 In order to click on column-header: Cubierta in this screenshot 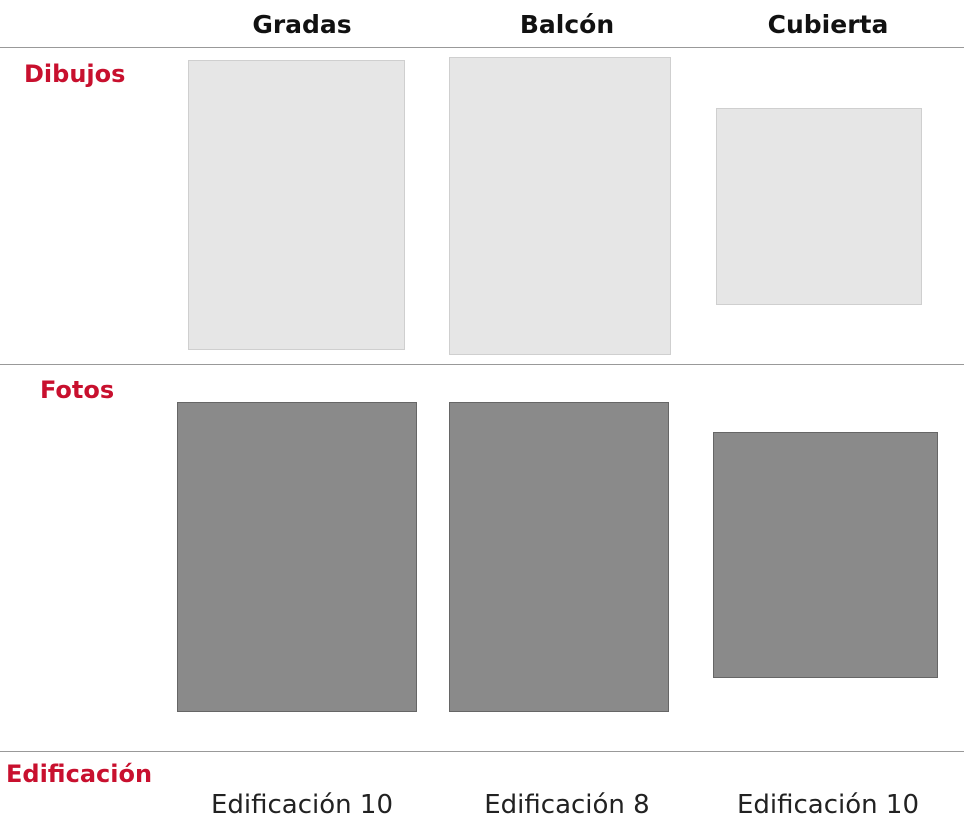, I will do `click(828, 24)`.